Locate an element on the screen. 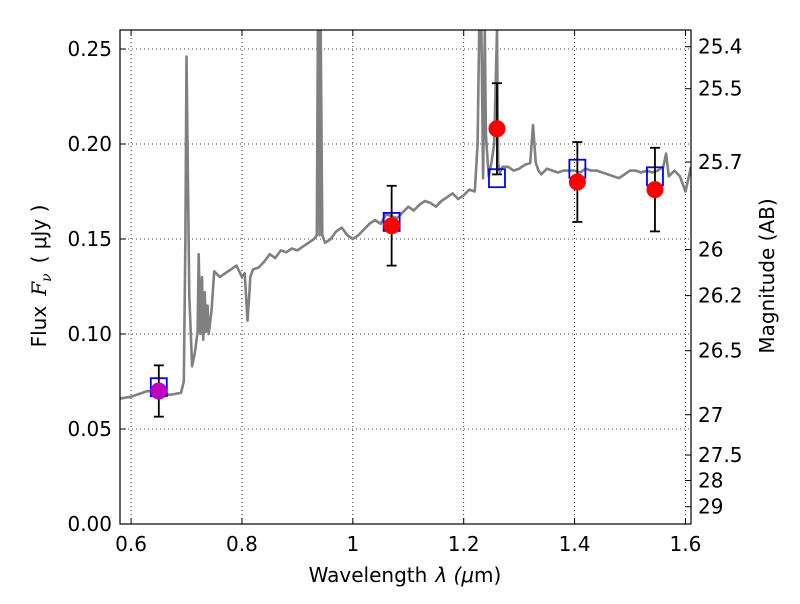 This screenshot has height=604, width=800. y-tick-label: 0.10 is located at coordinates (89, 334).